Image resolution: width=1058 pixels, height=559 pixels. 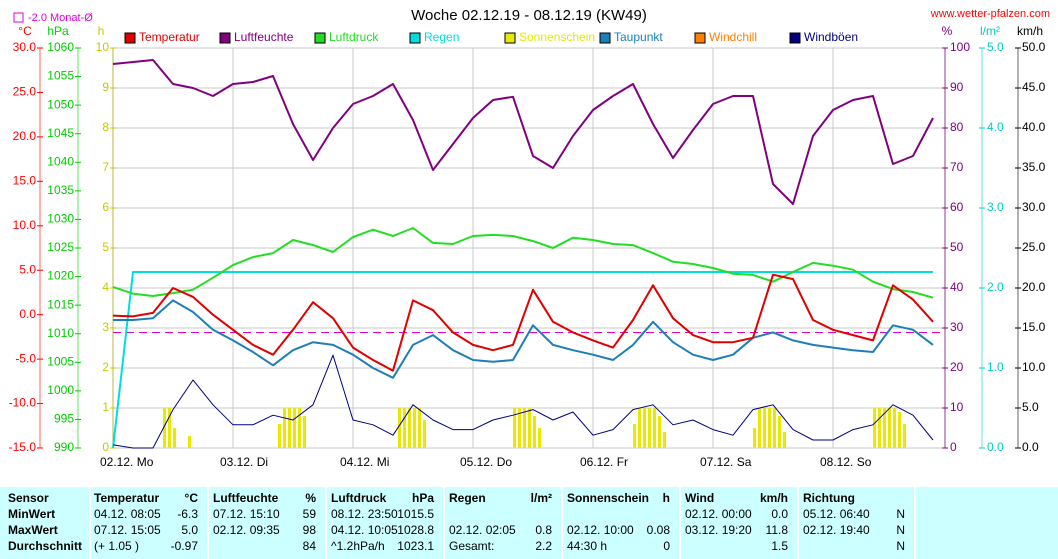 I want to click on table-cell: 1023.1, so click(x=415, y=546).